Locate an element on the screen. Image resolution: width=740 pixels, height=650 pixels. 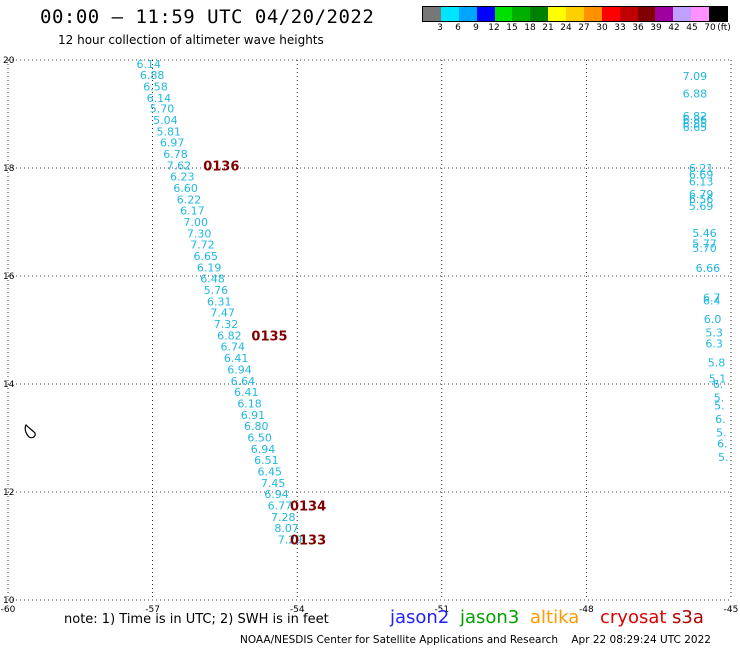
swh-value-label: 7.29 is located at coordinates (290, 540).